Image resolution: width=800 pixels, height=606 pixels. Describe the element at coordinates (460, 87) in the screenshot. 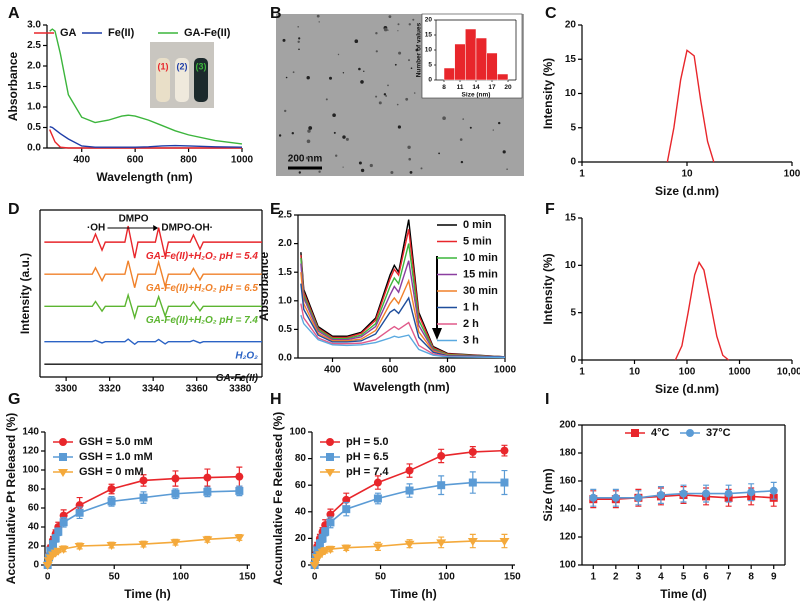

I see `x-tick-label: 11` at that location.